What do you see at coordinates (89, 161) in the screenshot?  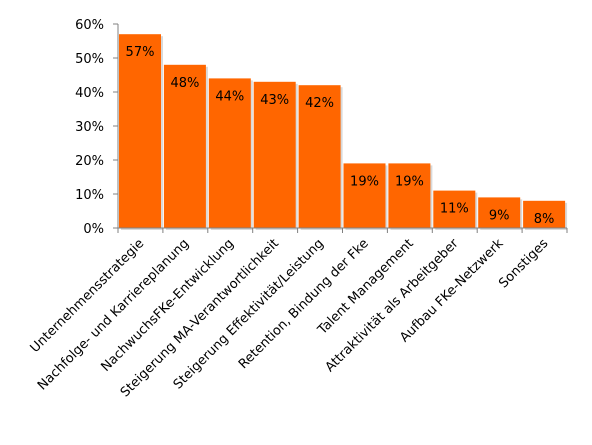 I see `y-tick-label-20pct: 20%` at bounding box center [89, 161].